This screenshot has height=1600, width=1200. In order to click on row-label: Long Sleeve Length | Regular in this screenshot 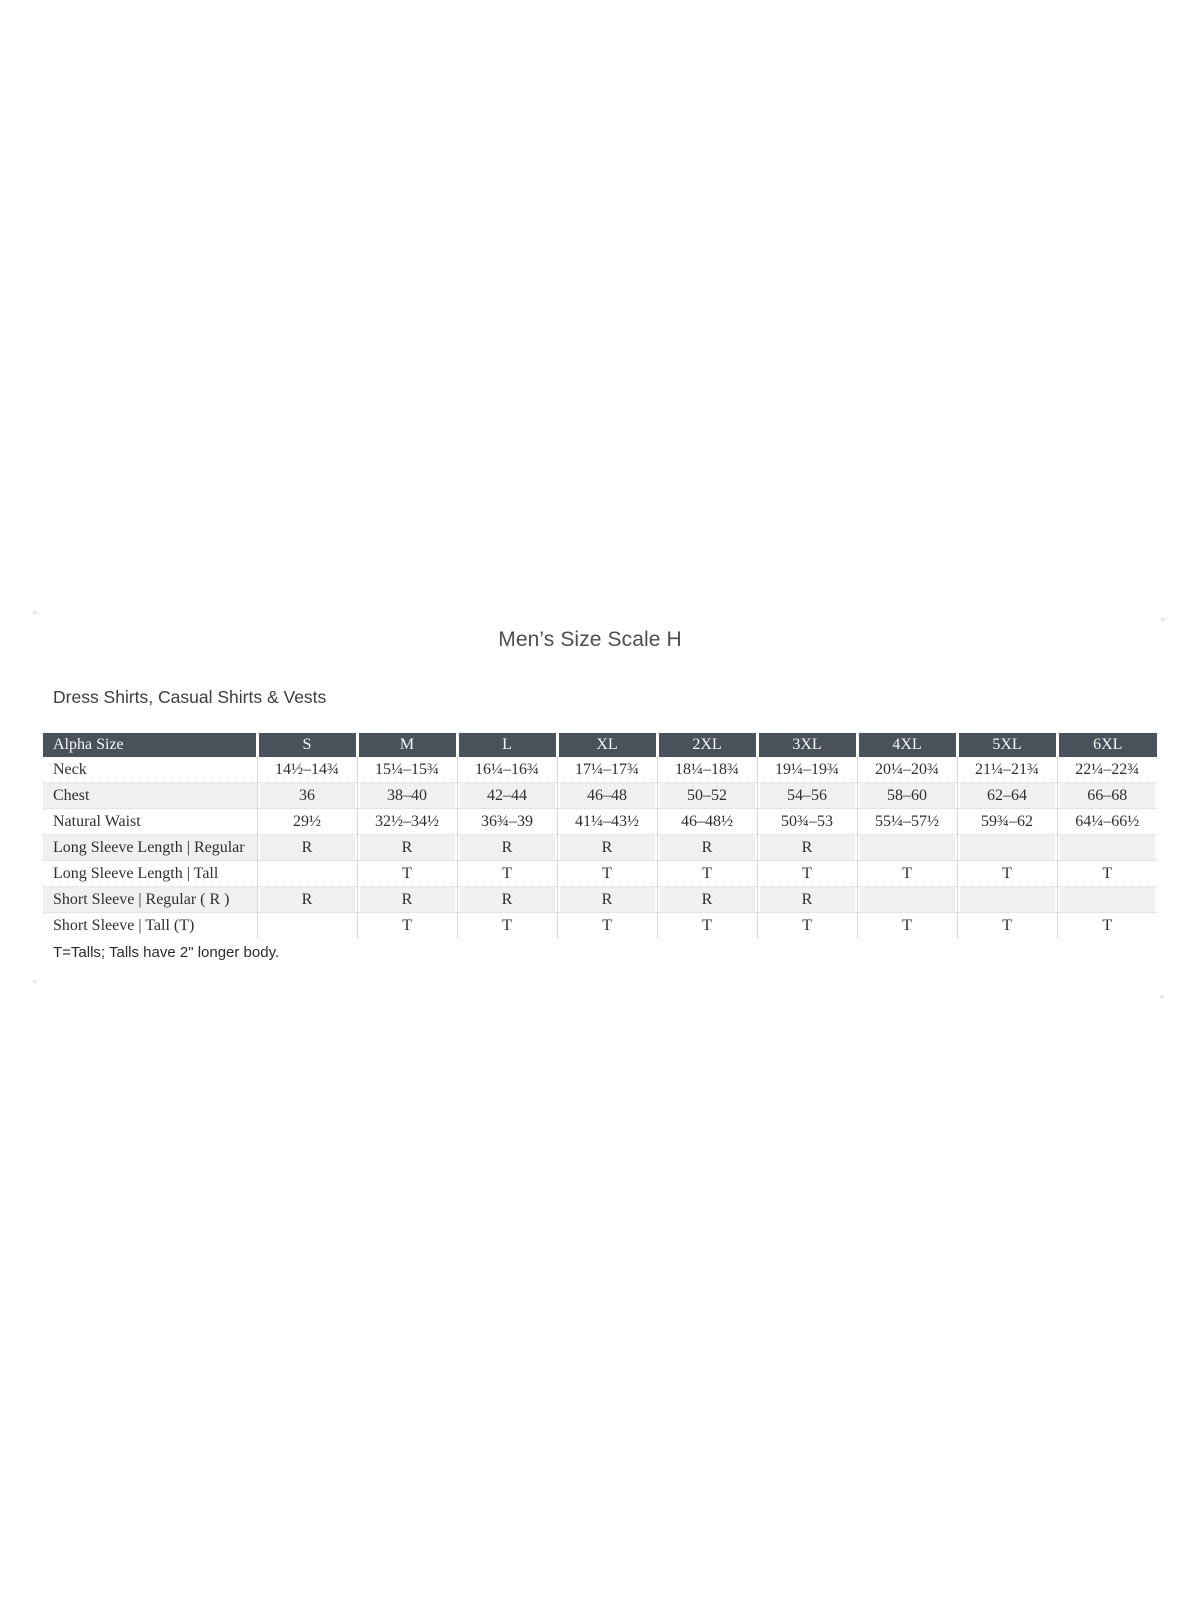, I will do `click(150, 847)`.